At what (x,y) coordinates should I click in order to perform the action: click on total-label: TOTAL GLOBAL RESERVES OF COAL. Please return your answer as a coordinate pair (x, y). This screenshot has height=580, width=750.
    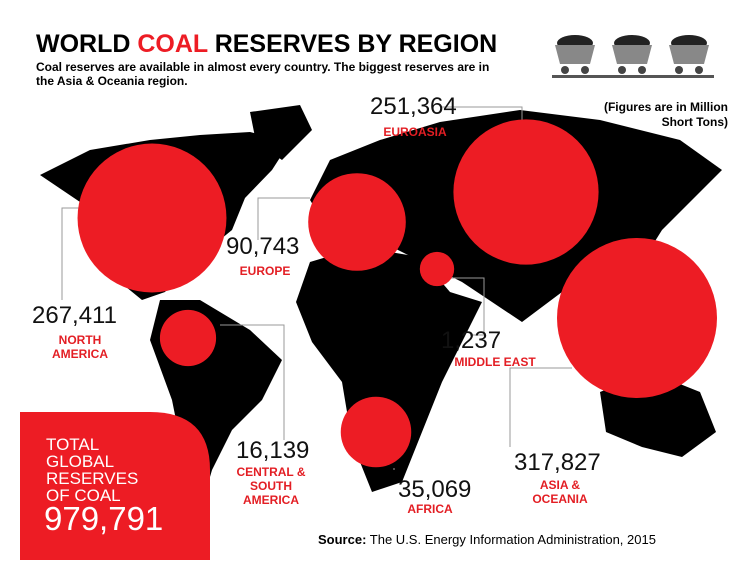
    Looking at the image, I should click on (92, 470).